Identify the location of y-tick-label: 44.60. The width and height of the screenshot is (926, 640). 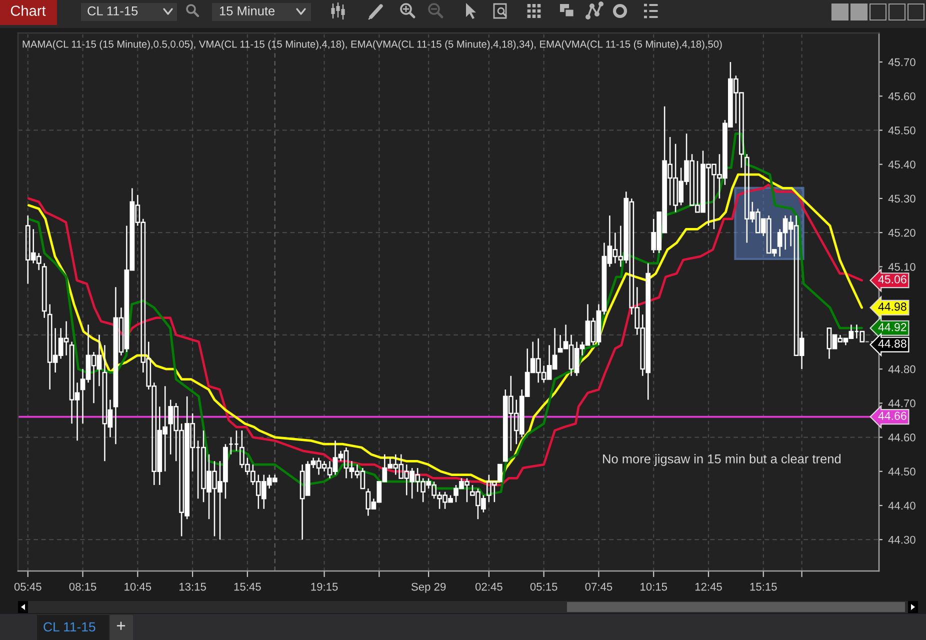
(902, 438).